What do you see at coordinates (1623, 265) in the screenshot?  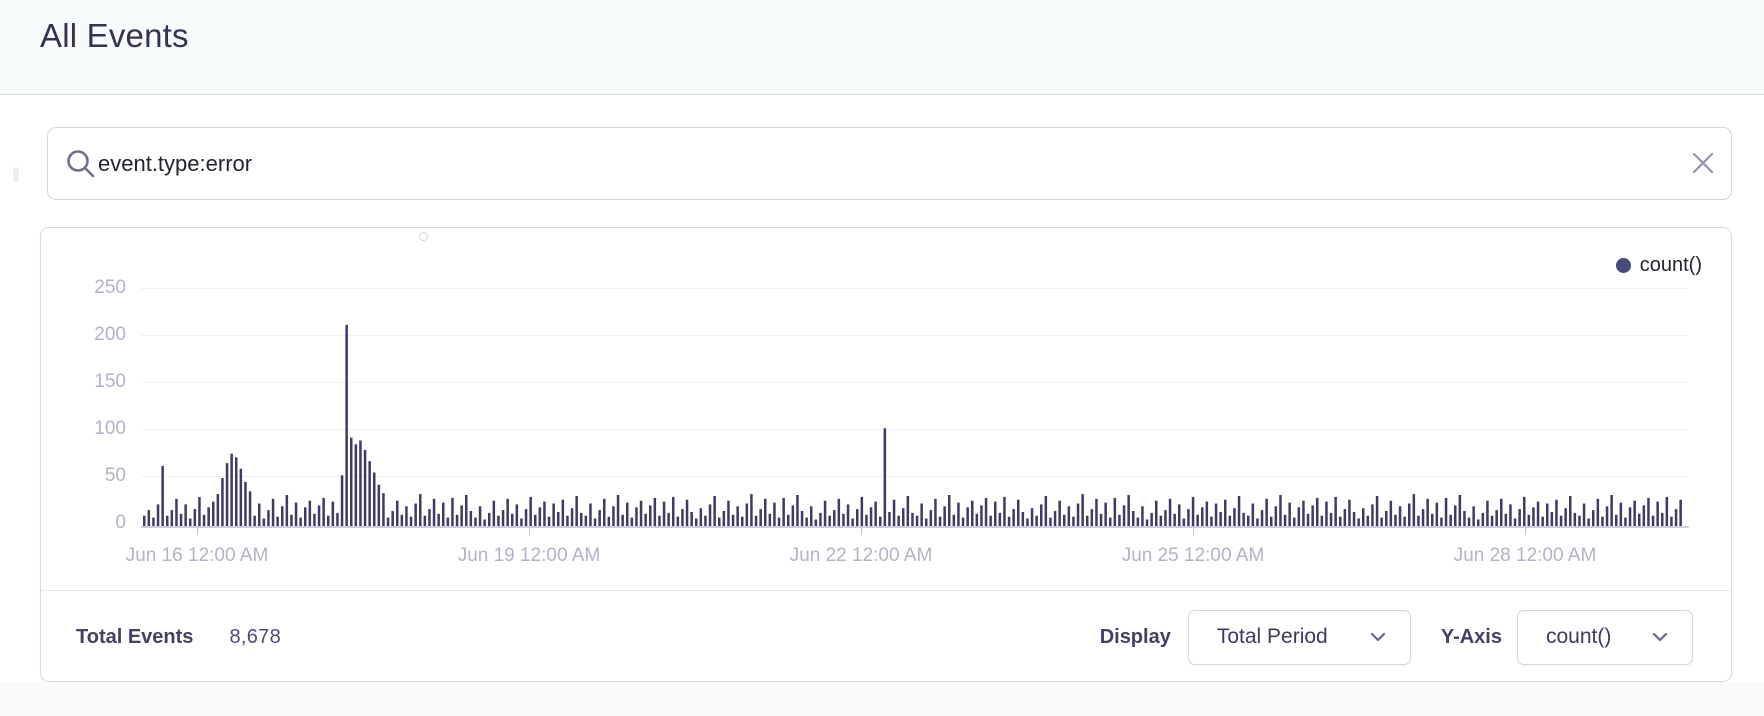 I see `legend-series-dot` at bounding box center [1623, 265].